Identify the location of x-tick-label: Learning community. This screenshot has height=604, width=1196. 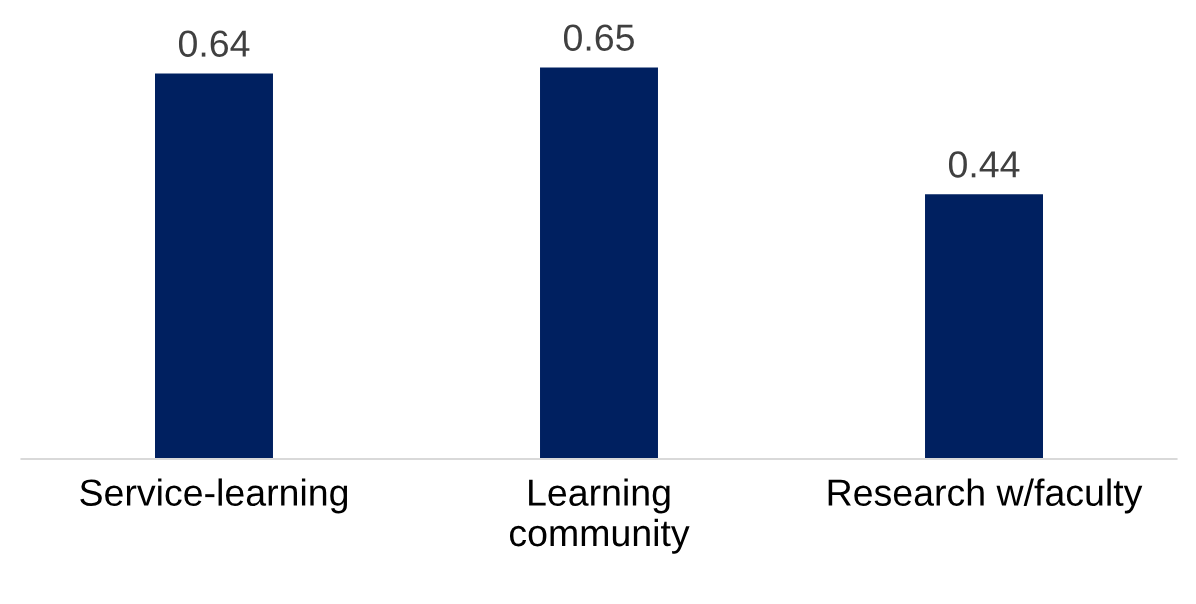
(599, 516).